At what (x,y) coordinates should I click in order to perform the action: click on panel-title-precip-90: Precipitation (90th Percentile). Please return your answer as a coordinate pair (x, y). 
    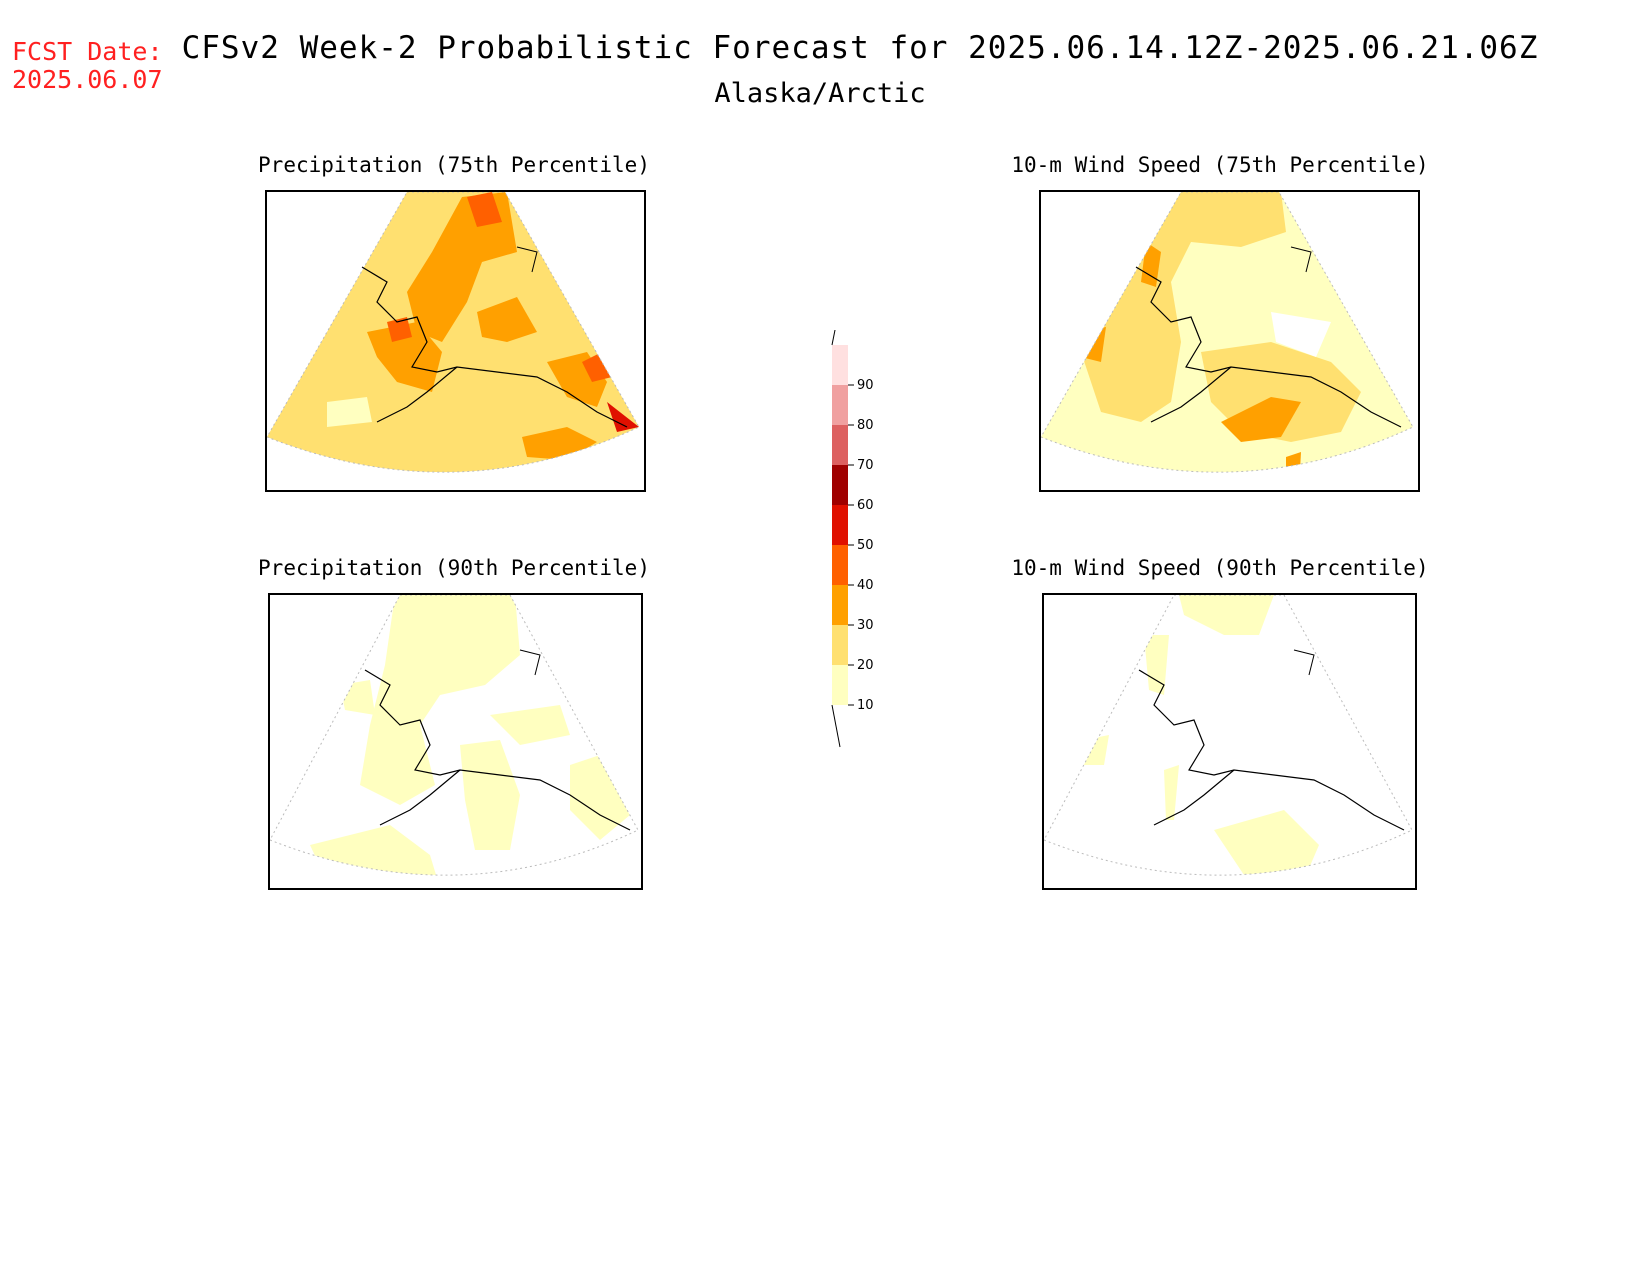
    Looking at the image, I should click on (454, 568).